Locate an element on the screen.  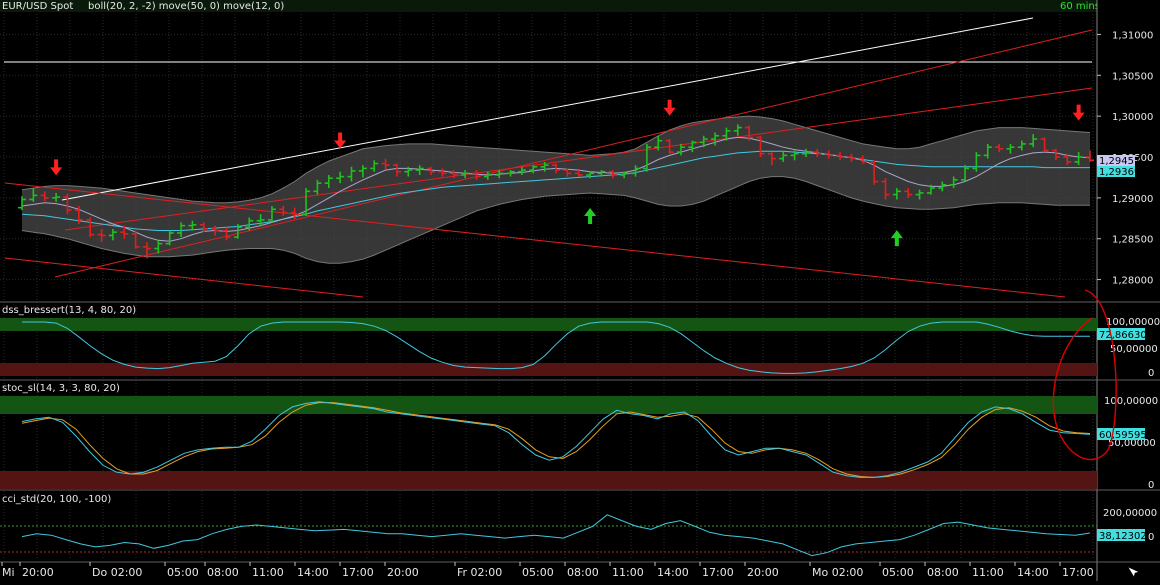
stoc-tick-50: 50,00000 is located at coordinates (1132, 443).